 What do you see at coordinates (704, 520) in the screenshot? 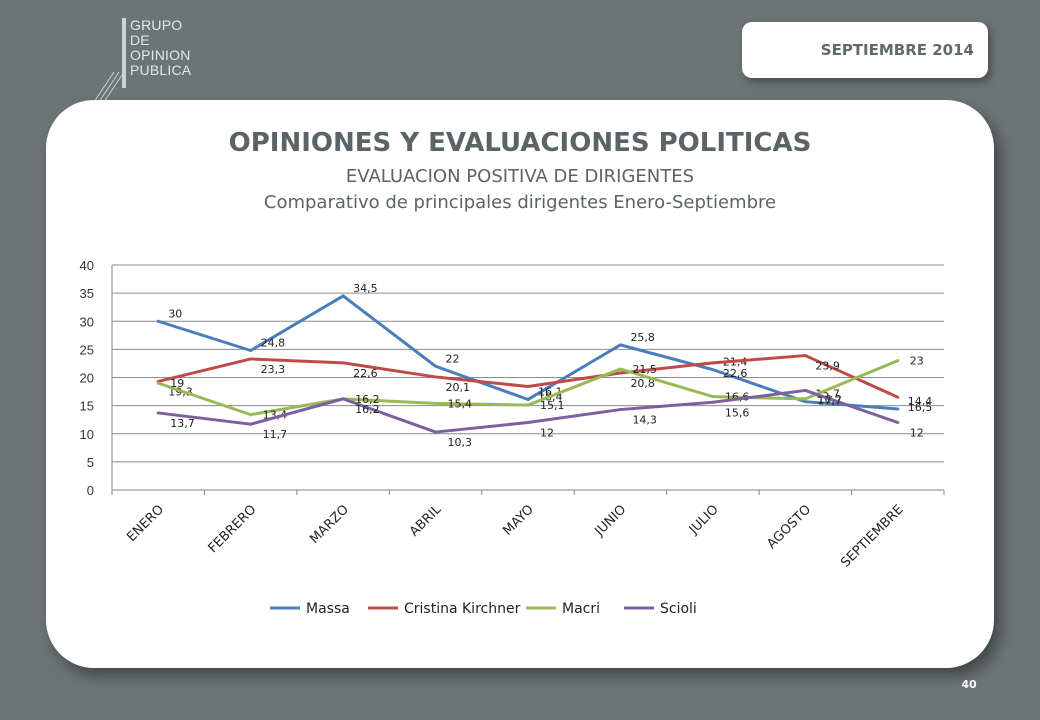
I see `x-tick-label: JULIO` at bounding box center [704, 520].